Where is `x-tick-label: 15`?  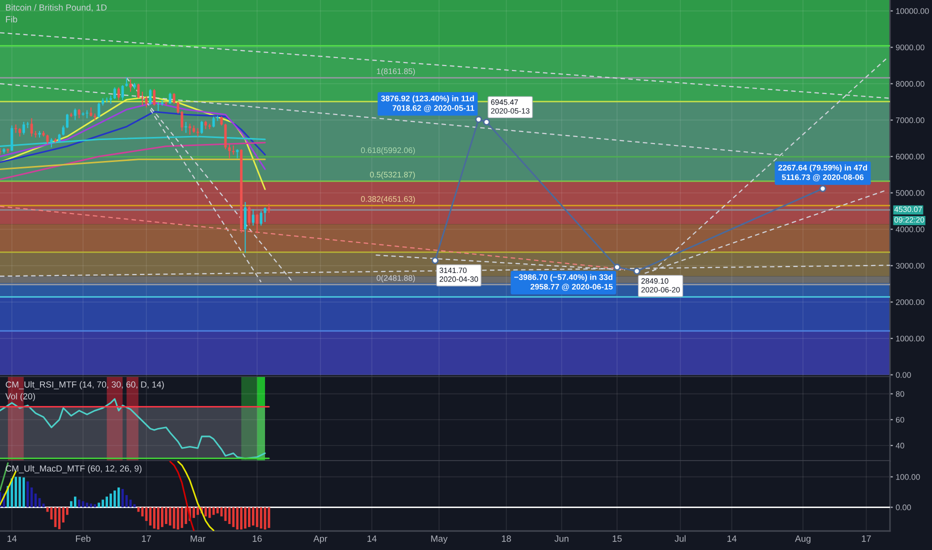 x-tick-label: 15 is located at coordinates (617, 539).